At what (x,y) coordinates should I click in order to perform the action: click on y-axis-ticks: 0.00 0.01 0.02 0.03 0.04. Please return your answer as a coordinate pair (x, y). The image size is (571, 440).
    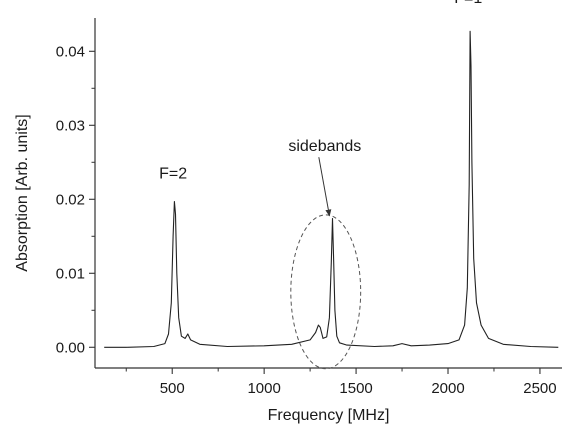
    Looking at the image, I should click on (75, 199).